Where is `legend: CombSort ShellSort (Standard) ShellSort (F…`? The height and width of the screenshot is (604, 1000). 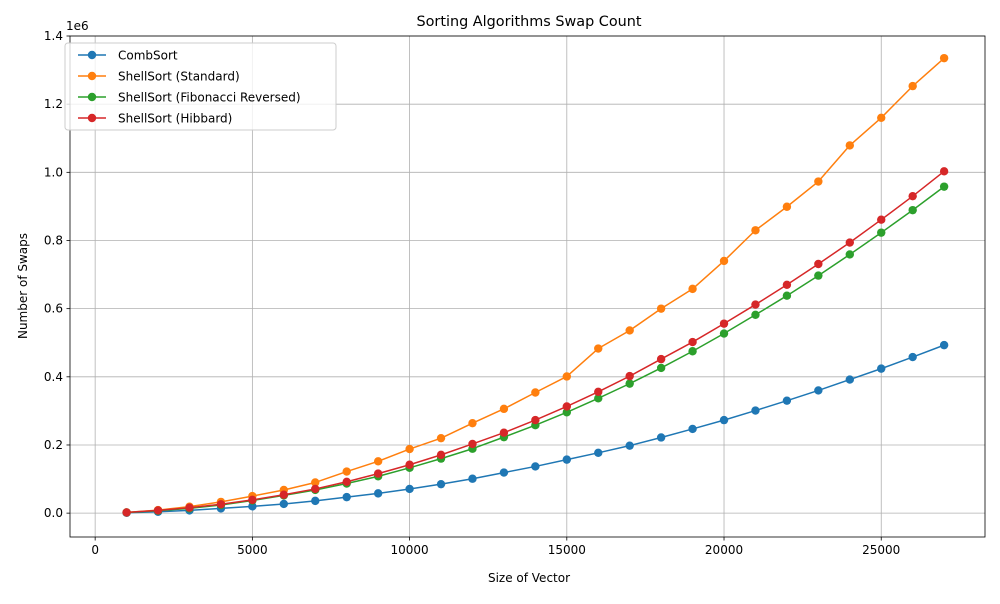 legend: CombSort ShellSort (Standard) ShellSort (F… is located at coordinates (200, 86).